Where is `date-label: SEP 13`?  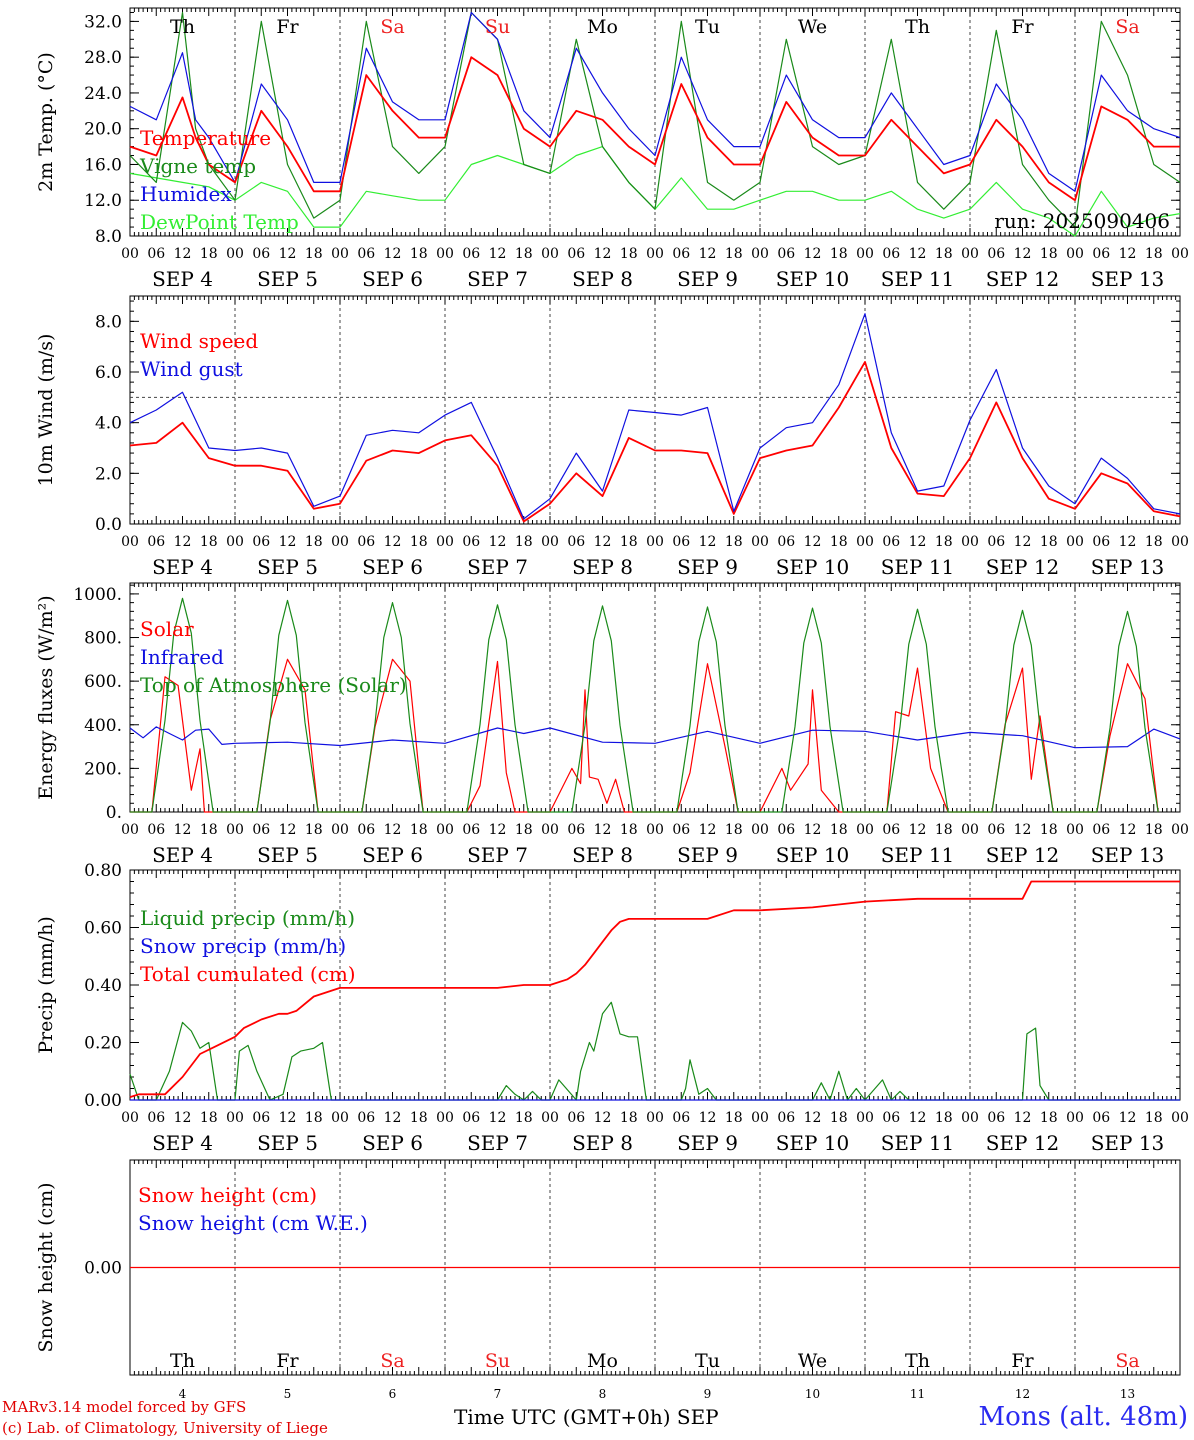
date-label: SEP 13 is located at coordinates (1128, 279).